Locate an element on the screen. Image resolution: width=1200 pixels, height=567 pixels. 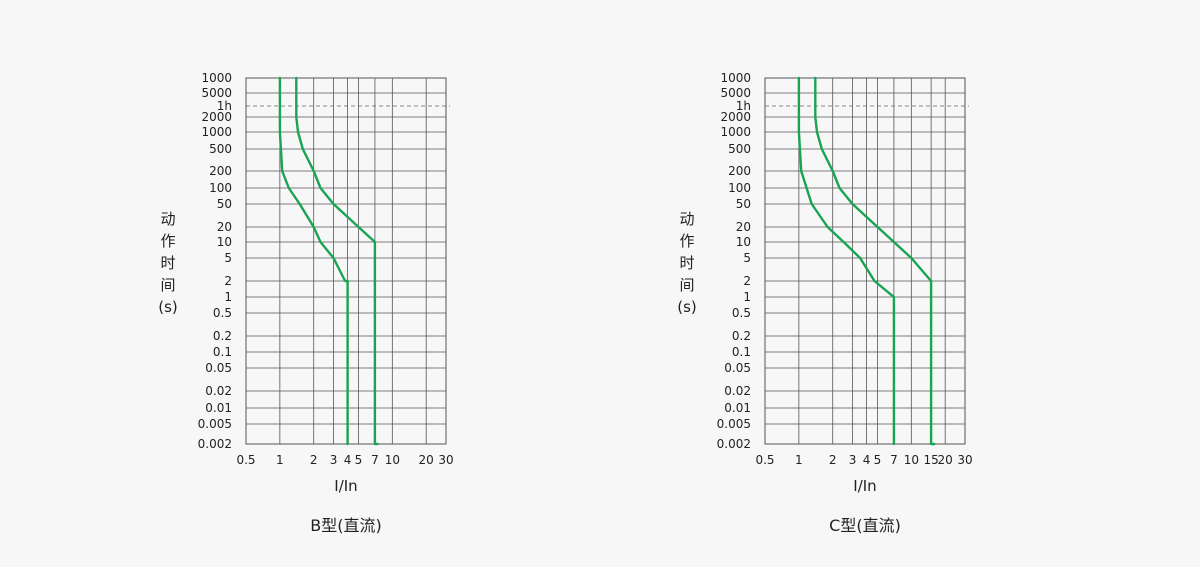
chart-caption: B型(直流) is located at coordinates (345, 525).